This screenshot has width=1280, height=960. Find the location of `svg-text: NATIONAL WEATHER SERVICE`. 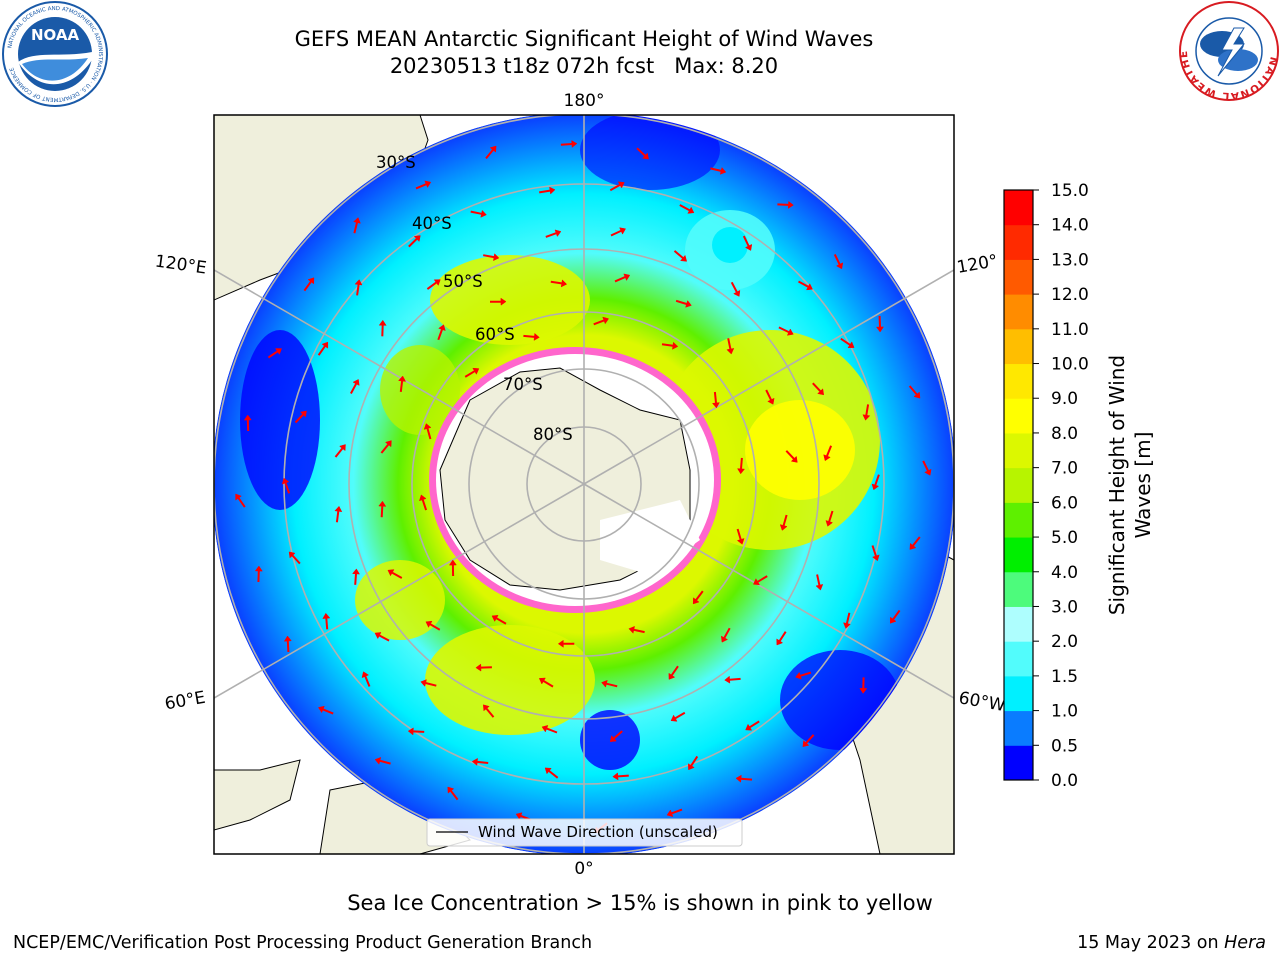

svg-text: NATIONAL WEATHER SERVICE is located at coordinates (640, 51).